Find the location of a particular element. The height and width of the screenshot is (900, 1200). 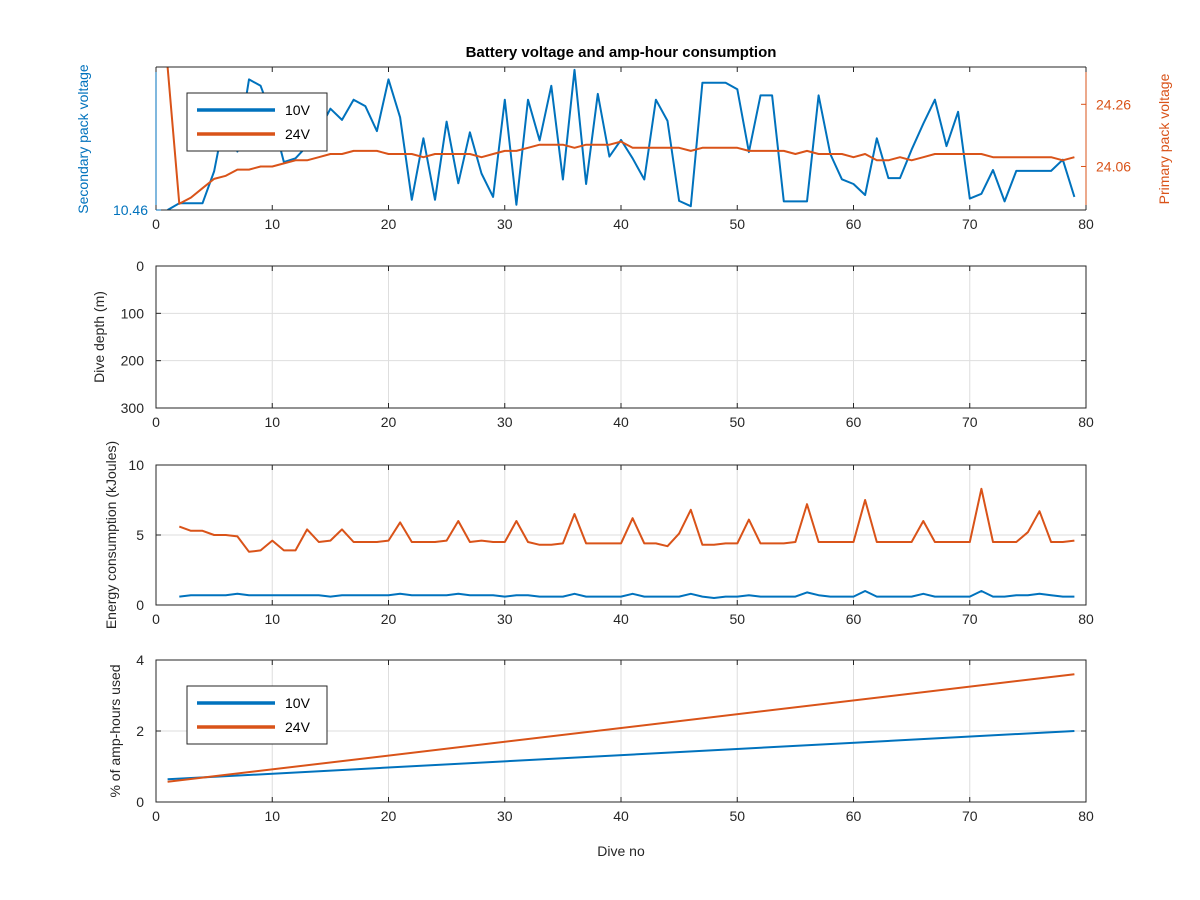

y-tick-label: 4 is located at coordinates (140, 660).